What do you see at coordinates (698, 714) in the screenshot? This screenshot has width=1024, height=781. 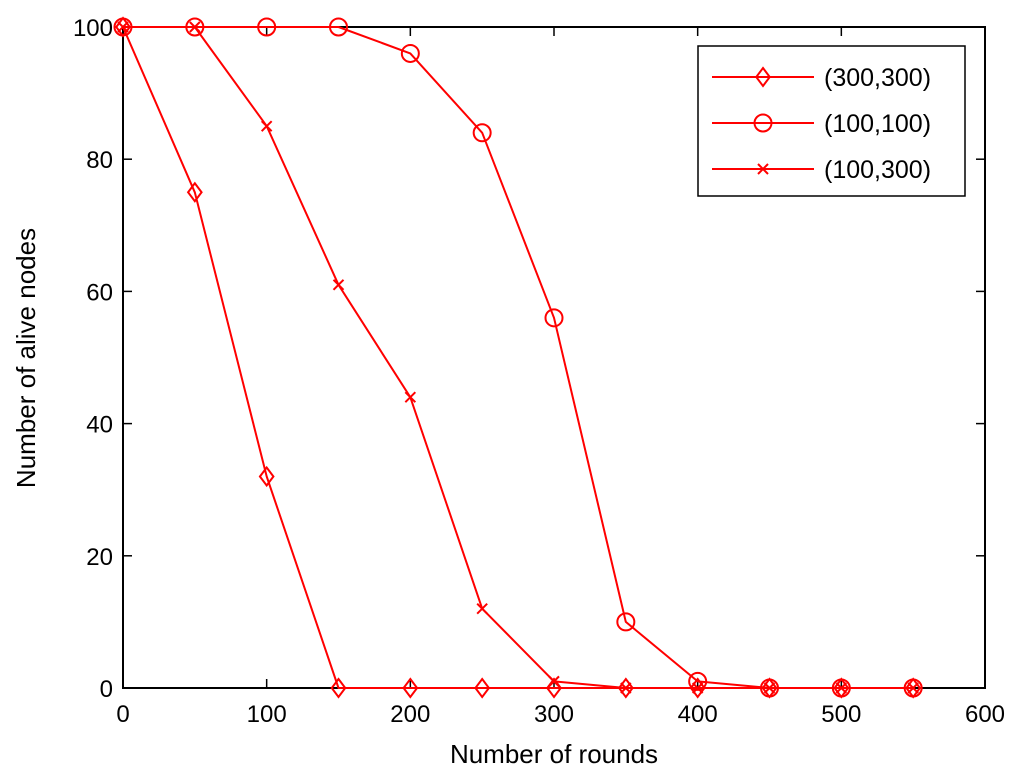 I see `x-tick-label: 400` at bounding box center [698, 714].